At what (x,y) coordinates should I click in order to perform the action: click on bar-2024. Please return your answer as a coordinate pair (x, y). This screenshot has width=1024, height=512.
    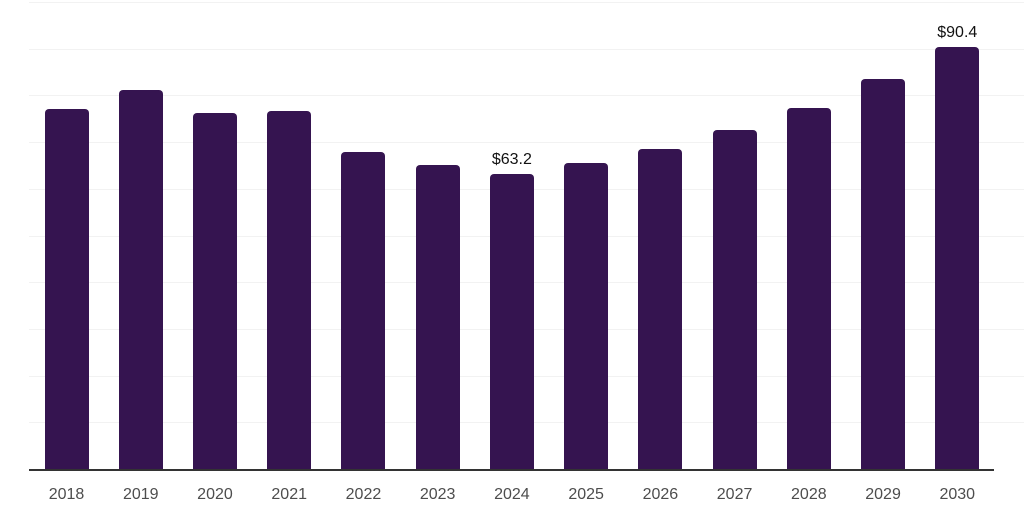
    Looking at the image, I should click on (511, 321).